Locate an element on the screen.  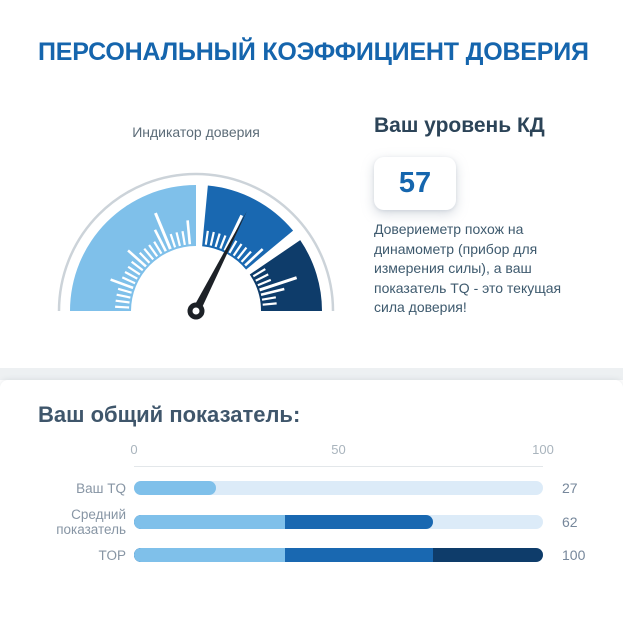
axis-tick-label: 0 is located at coordinates (134, 449).